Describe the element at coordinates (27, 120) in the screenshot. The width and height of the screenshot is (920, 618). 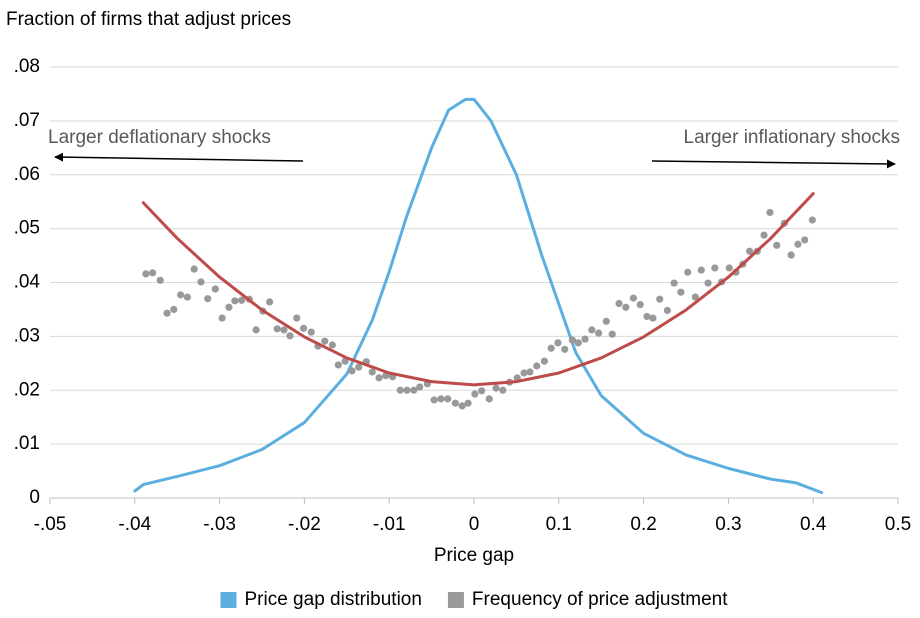
I see `y-tick-label: .07` at that location.